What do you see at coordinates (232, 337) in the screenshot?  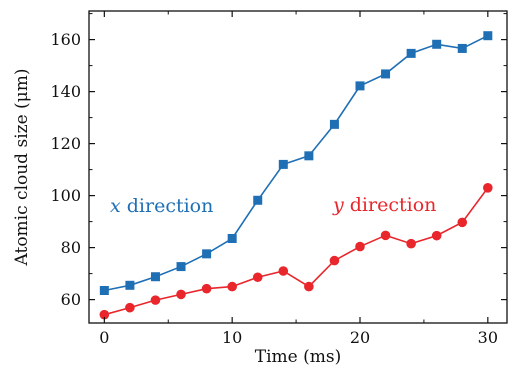 I see `x-tick-label: 10` at bounding box center [232, 337].